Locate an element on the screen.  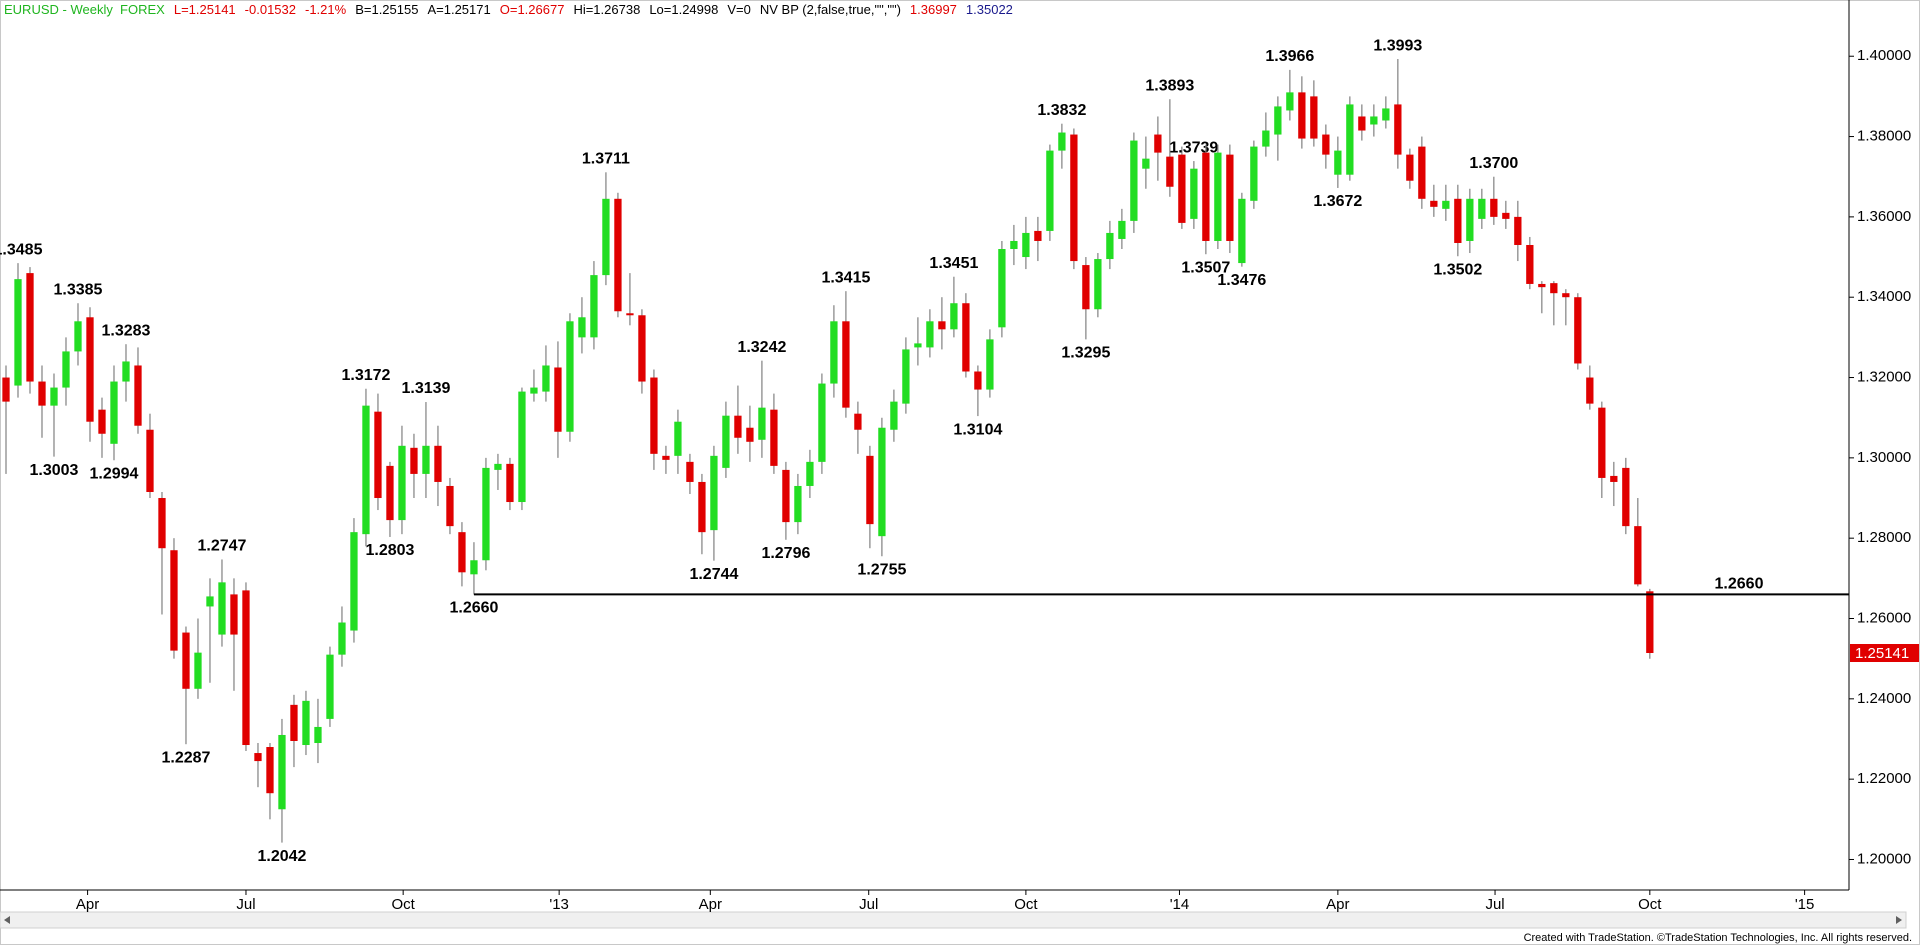
low-label: 1.2796 is located at coordinates (785, 553).